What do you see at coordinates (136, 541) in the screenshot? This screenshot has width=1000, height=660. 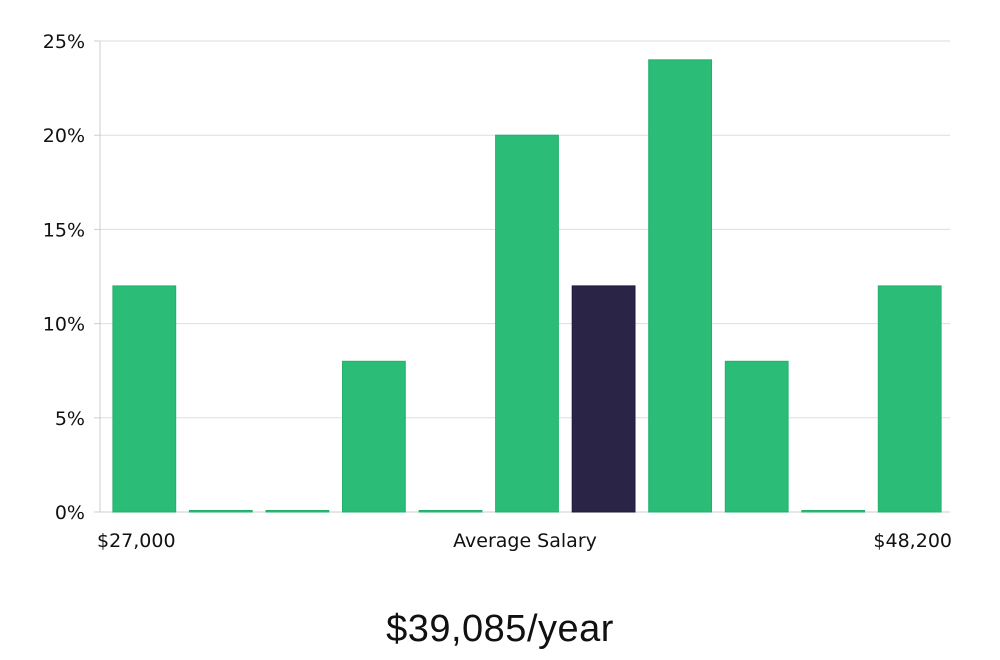 I see `x-min-label: $27,000` at bounding box center [136, 541].